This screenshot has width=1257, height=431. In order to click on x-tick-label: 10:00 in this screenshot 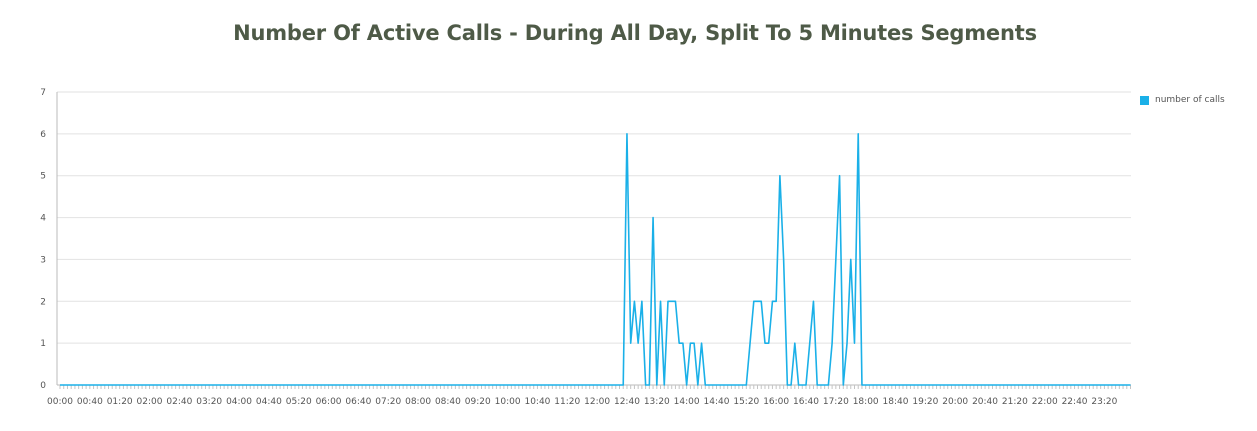, I will do `click(508, 402)`.